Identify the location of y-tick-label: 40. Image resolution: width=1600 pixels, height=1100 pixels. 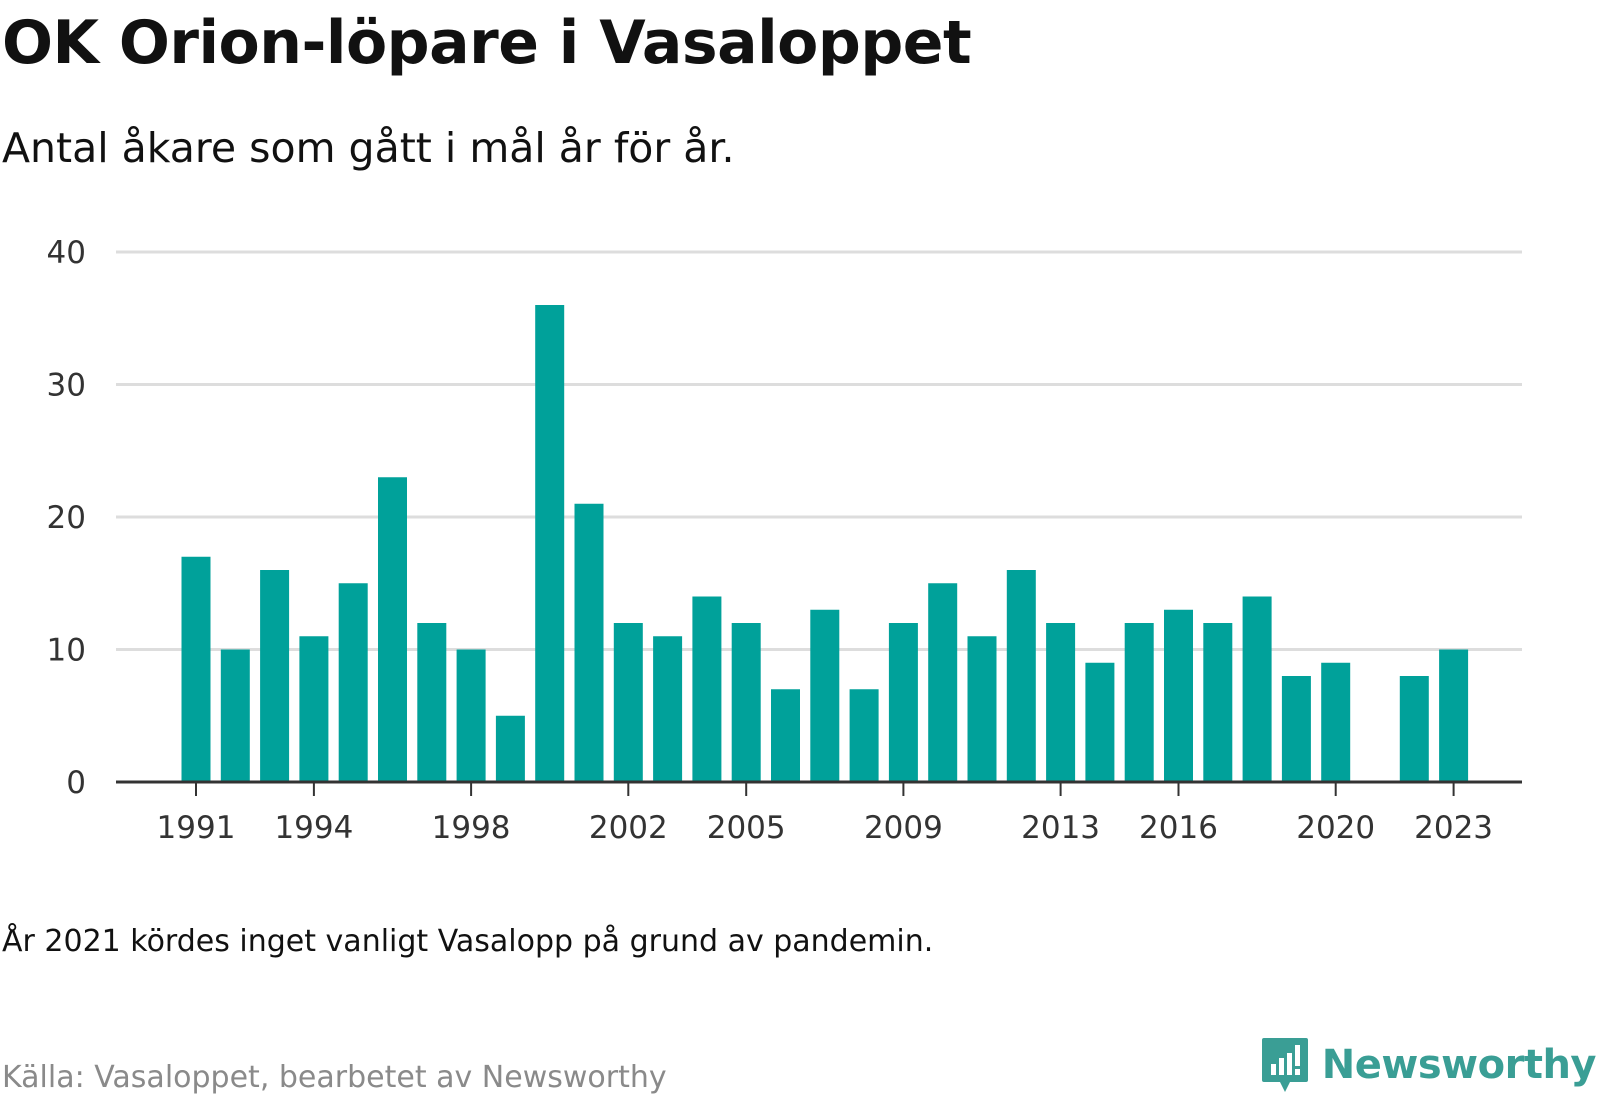
(66, 253).